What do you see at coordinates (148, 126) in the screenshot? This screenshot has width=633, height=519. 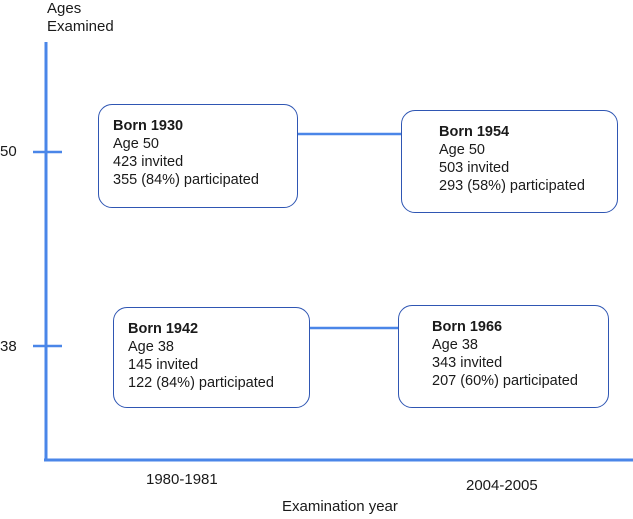 I see `cohort-title: Born 1930` at bounding box center [148, 126].